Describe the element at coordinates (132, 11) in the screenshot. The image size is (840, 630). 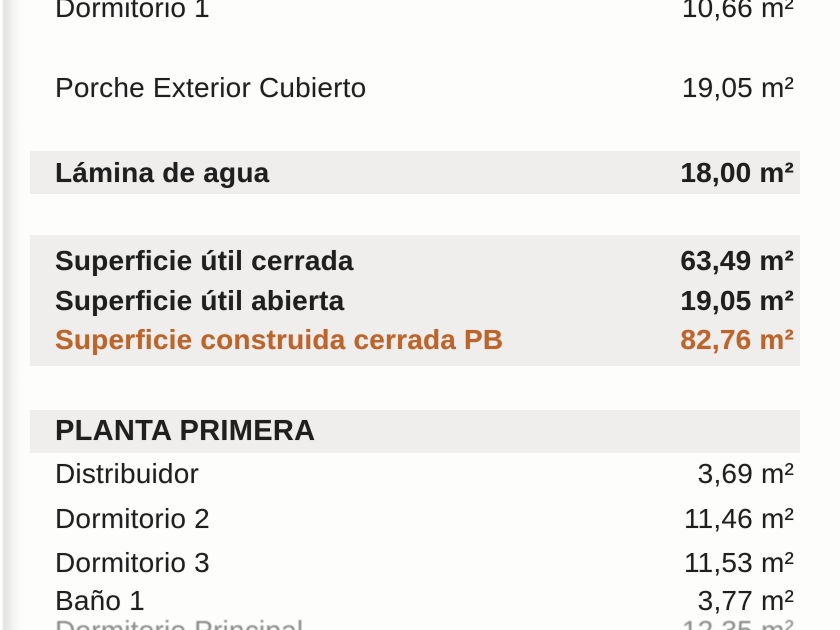
I see `room-label: Dormitorio 1` at that location.